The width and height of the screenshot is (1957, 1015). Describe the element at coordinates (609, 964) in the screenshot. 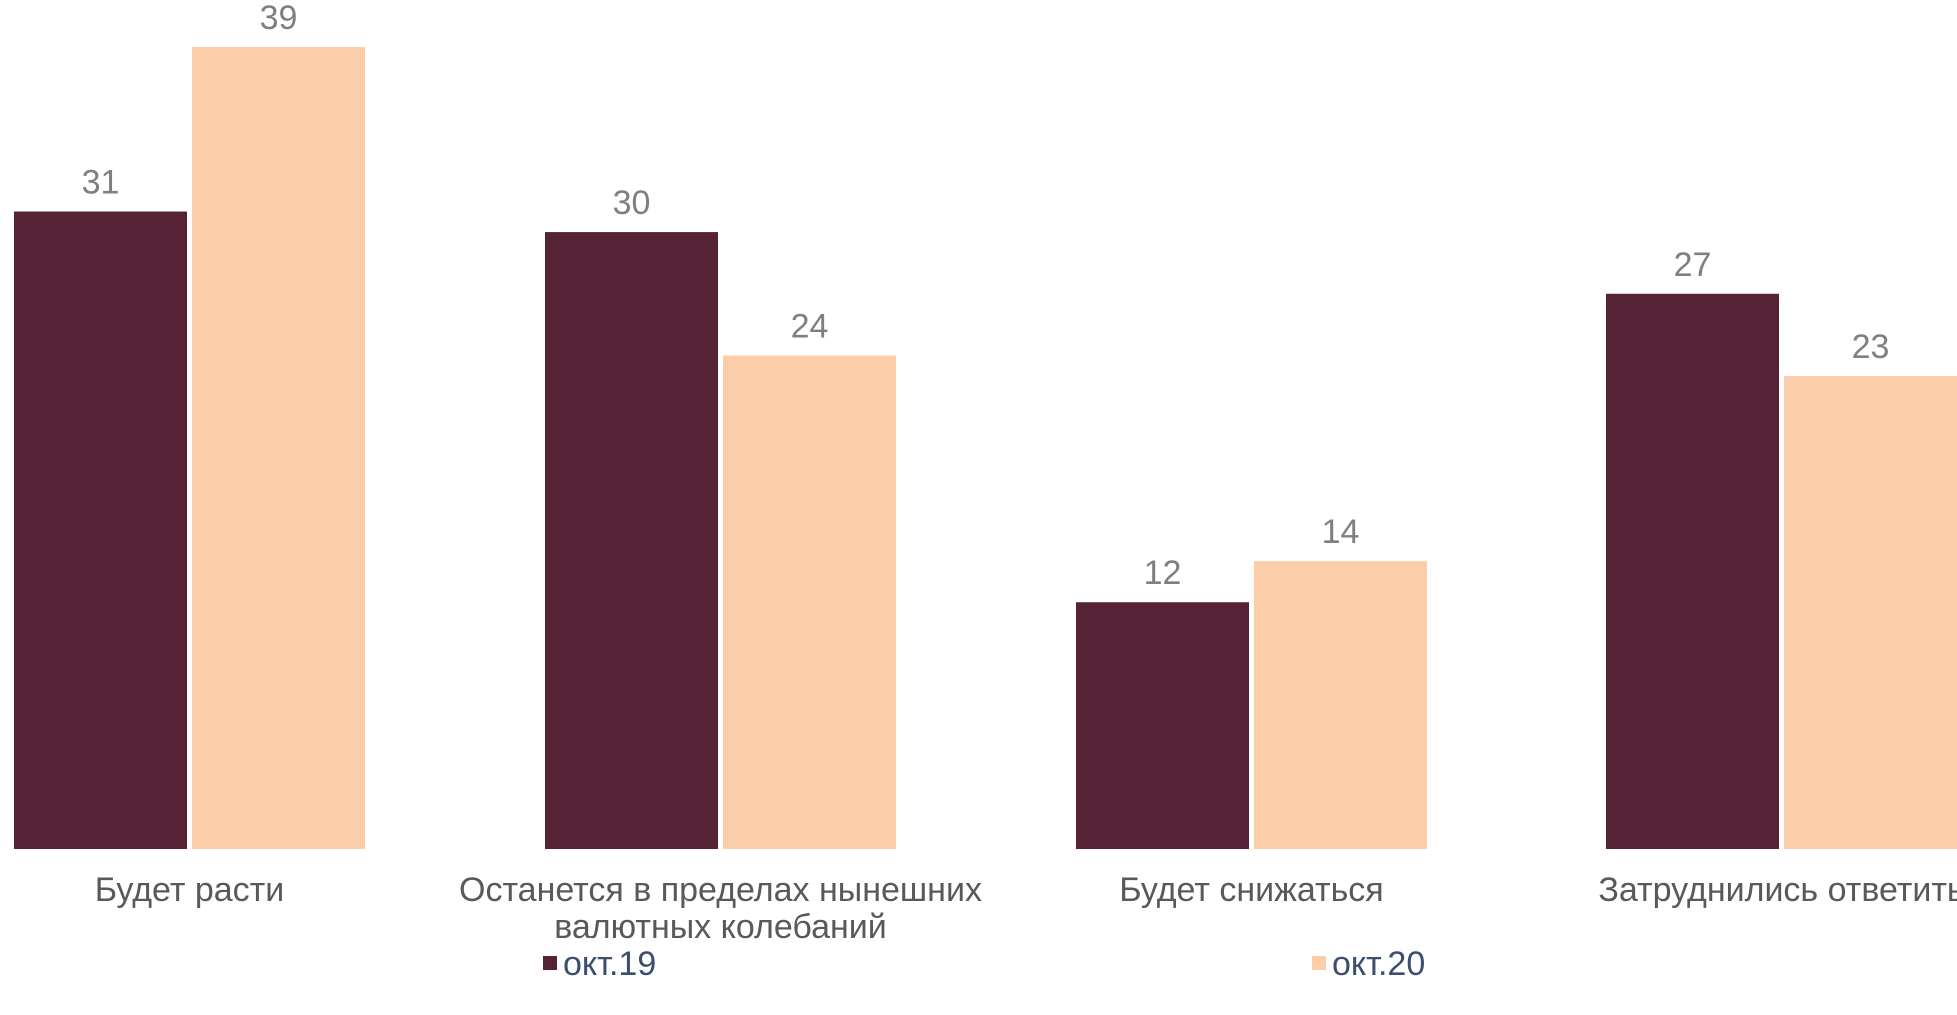

I see `legend-label: окт.19` at that location.